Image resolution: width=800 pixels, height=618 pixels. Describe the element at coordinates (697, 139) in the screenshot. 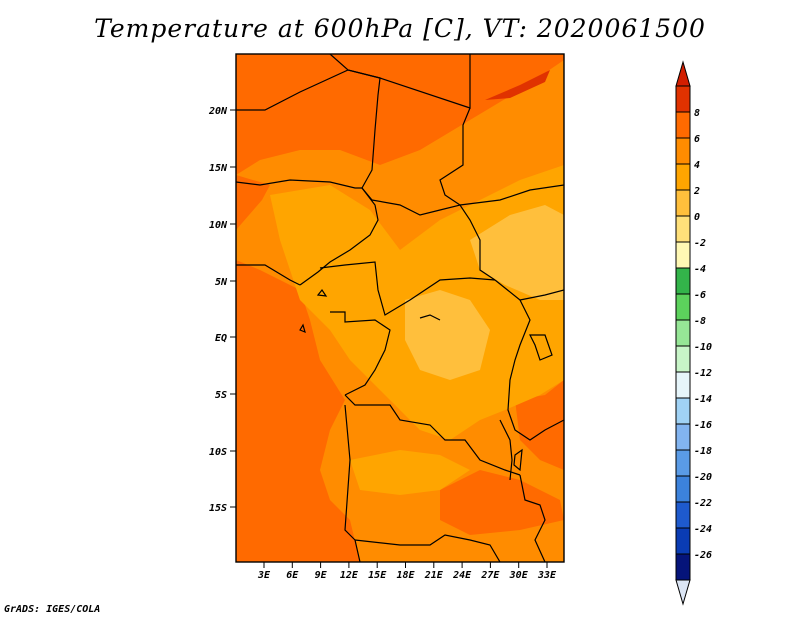

I see `colorbar-label: 6` at that location.